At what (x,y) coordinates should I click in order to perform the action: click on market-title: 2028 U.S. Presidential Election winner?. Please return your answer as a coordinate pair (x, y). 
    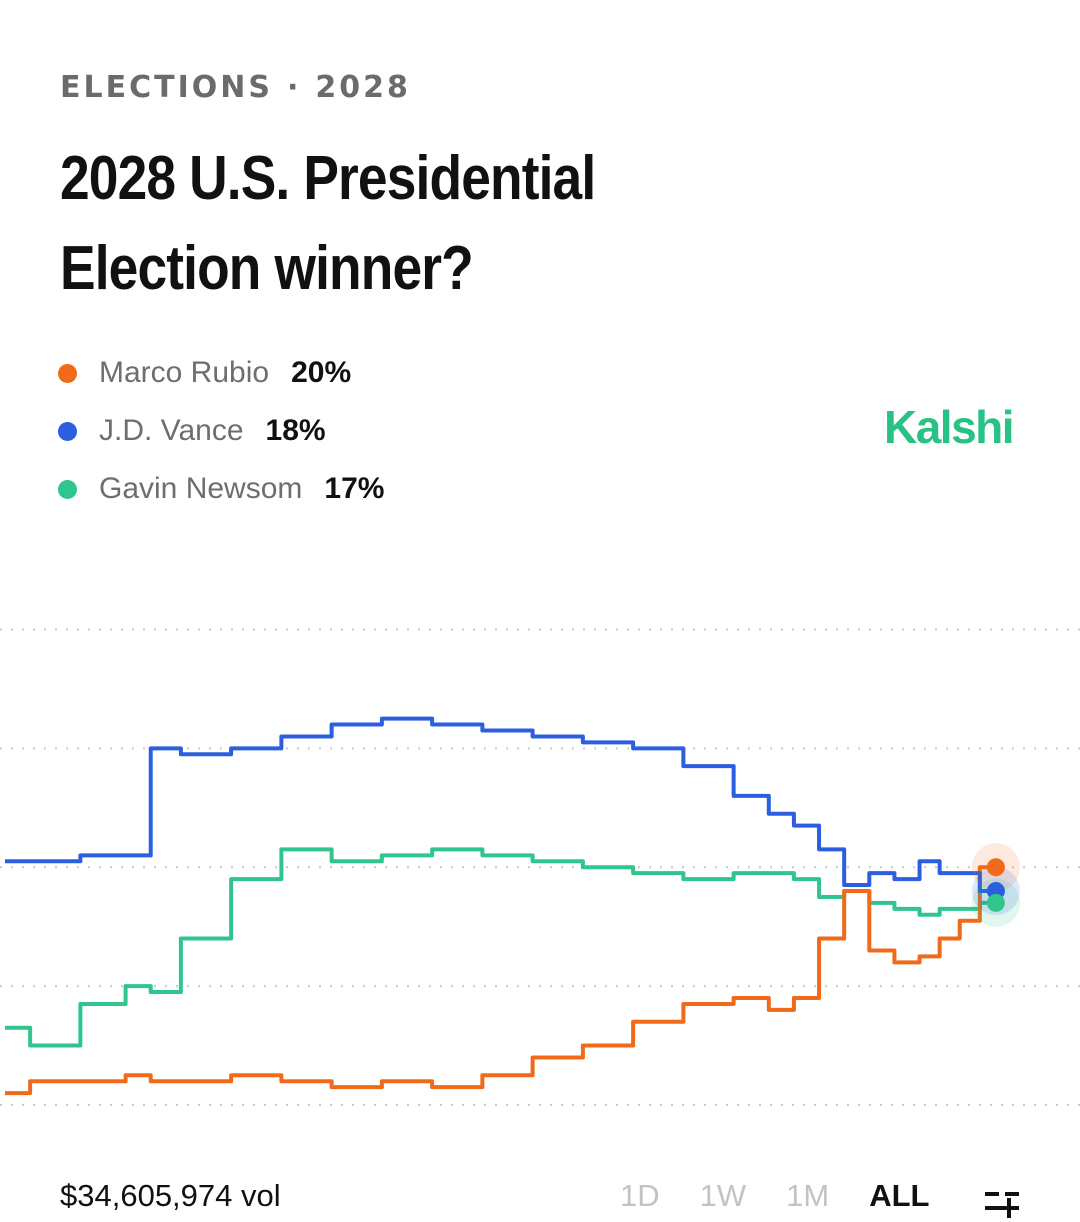
    Looking at the image, I should click on (328, 223).